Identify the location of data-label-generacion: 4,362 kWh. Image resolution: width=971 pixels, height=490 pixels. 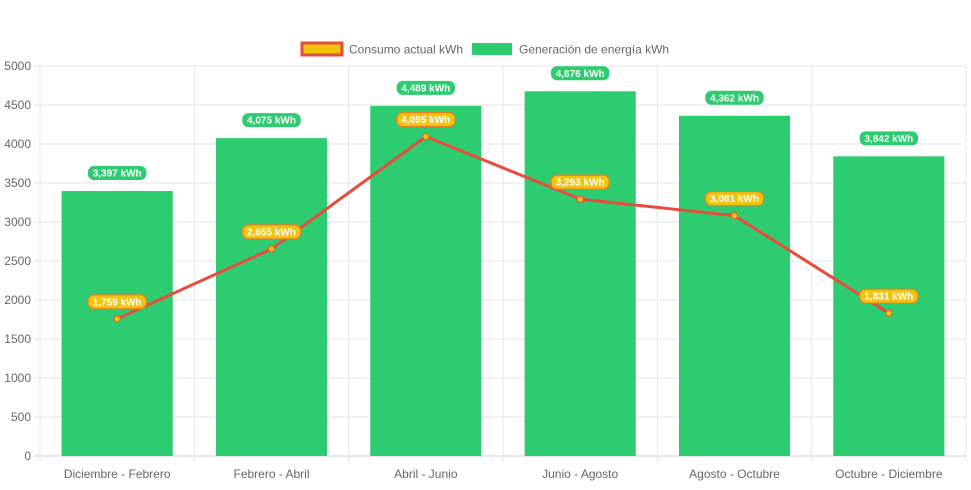
(734, 97).